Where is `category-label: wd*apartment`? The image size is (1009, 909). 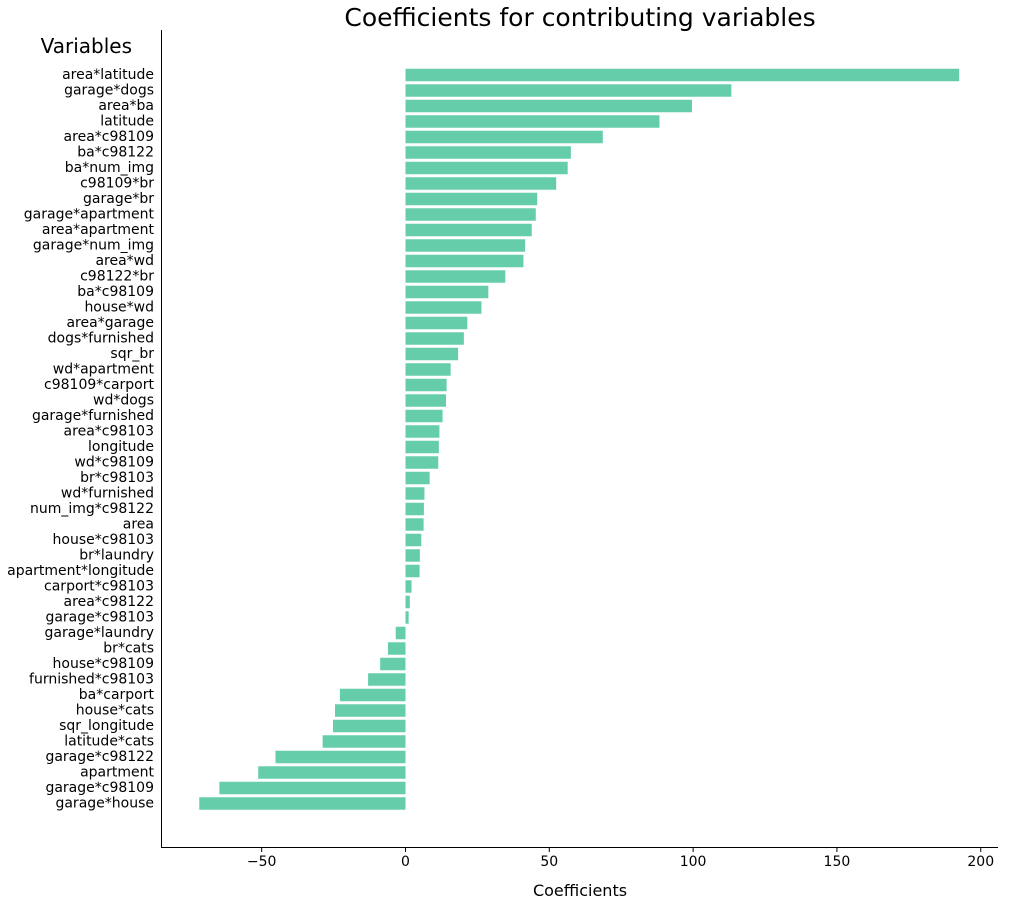 category-label: wd*apartment is located at coordinates (104, 370).